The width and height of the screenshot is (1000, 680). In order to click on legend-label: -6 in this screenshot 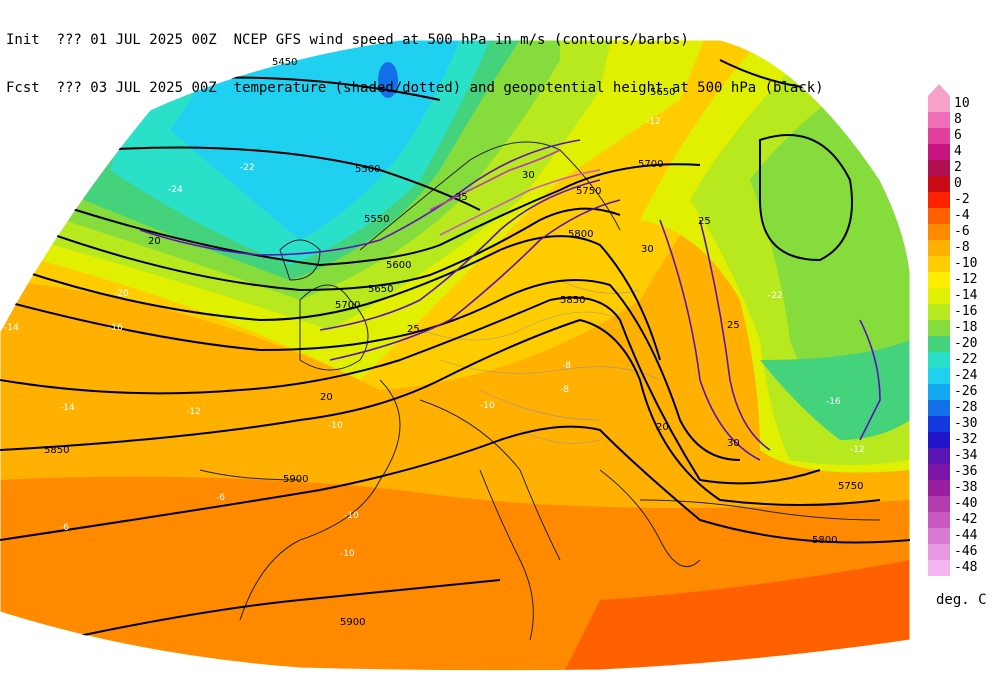, I will do `click(962, 231)`.